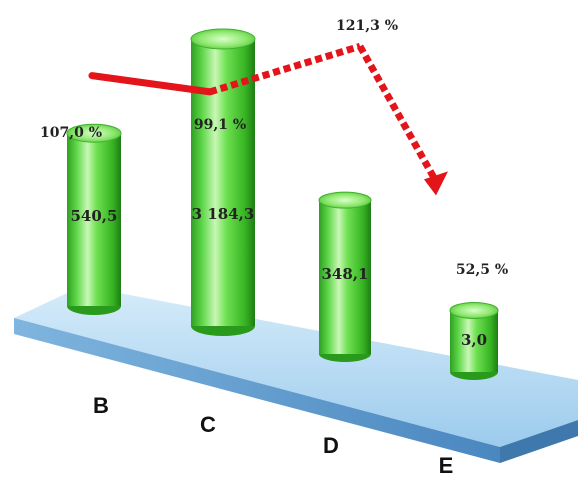 Image resolution: width=578 pixels, height=483 pixels. Describe the element at coordinates (446, 465) in the screenshot. I see `category-label-e: E` at that location.